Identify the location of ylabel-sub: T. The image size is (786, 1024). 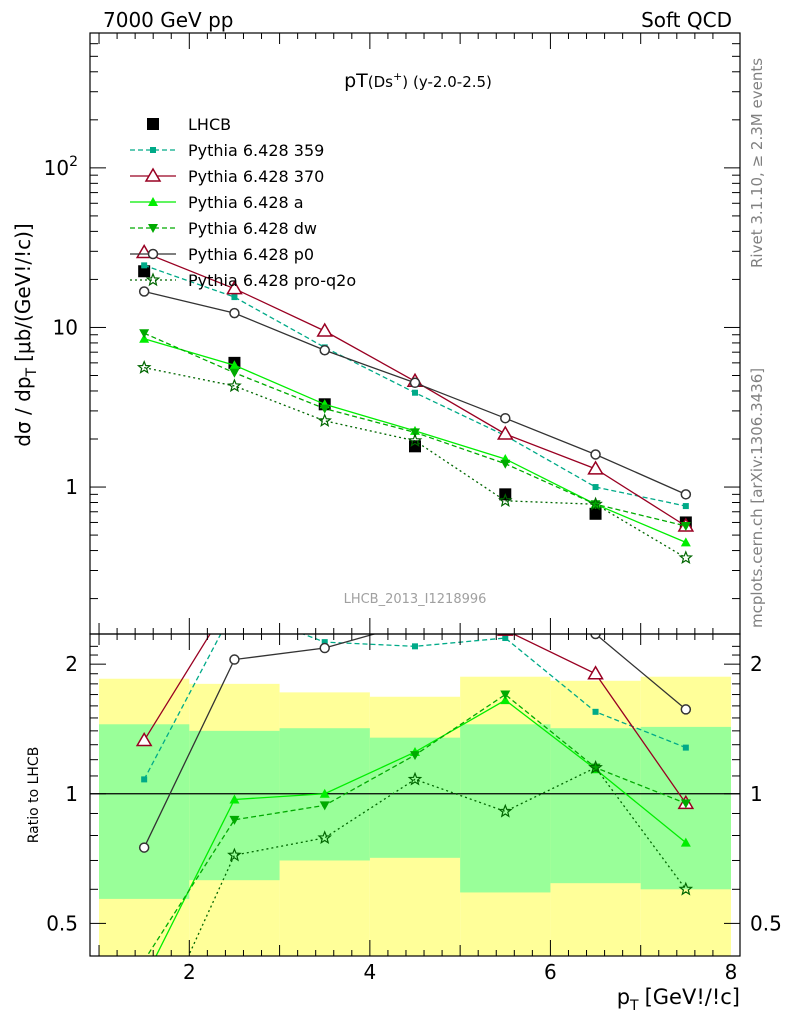
(32, 372).